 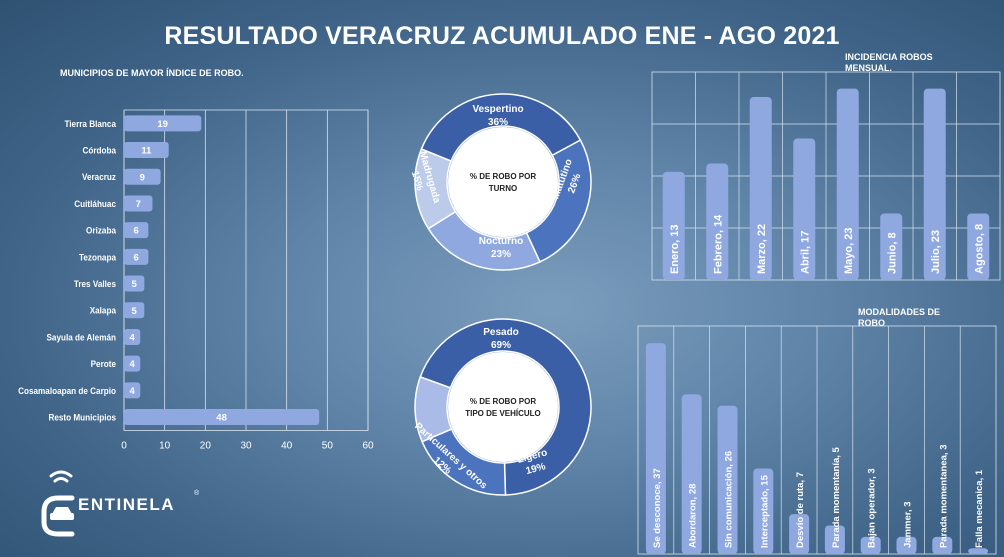 I want to click on tick-label: 30, so click(x=246, y=445).